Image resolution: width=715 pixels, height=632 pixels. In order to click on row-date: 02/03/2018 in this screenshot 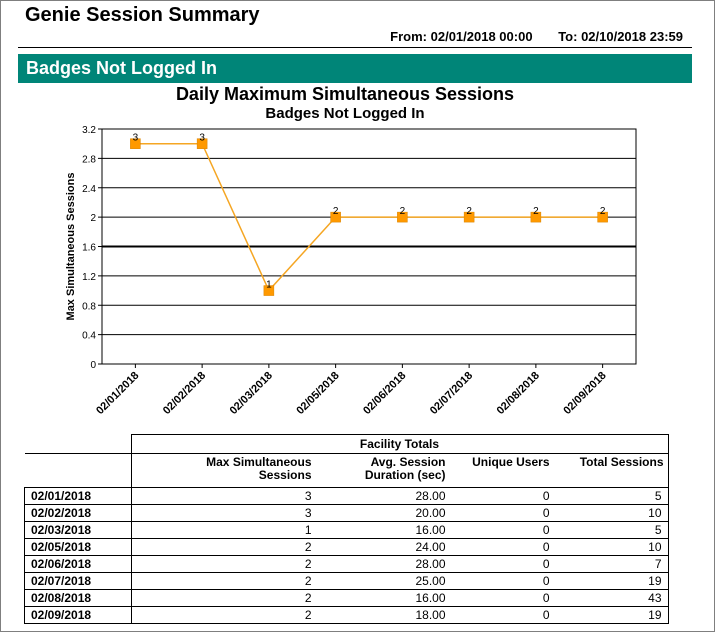, I will do `click(78, 530)`.